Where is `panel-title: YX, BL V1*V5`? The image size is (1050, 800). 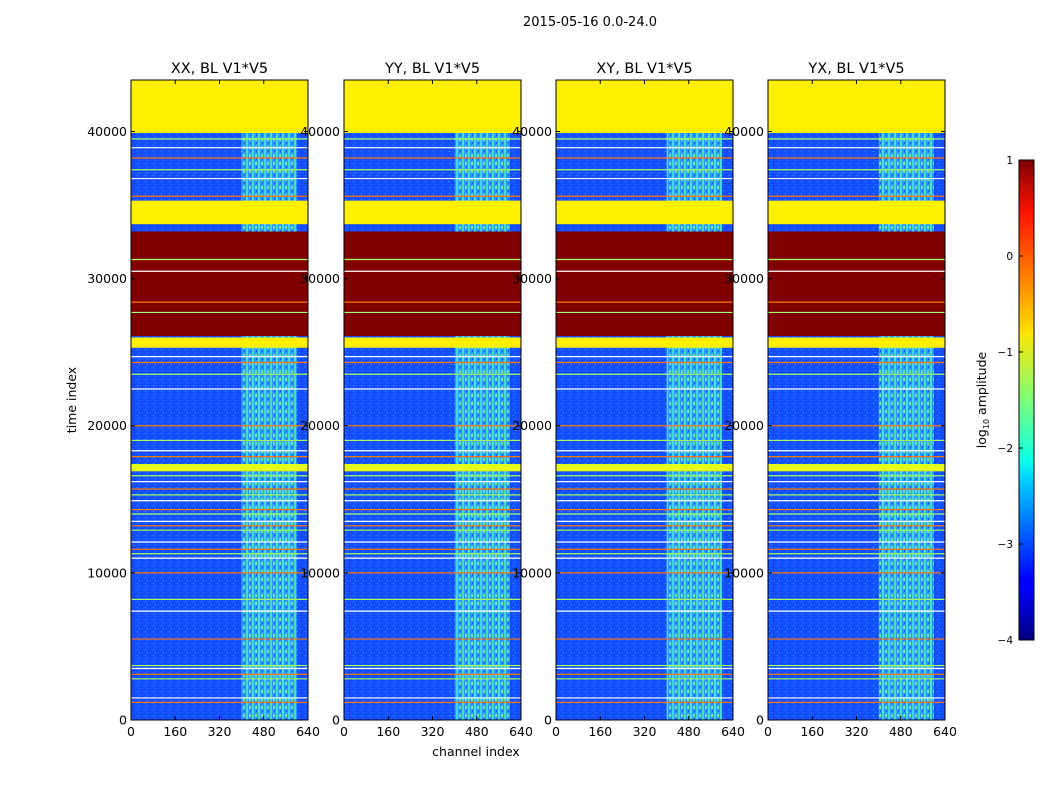
panel-title: YX, BL V1*V5 is located at coordinates (855, 69).